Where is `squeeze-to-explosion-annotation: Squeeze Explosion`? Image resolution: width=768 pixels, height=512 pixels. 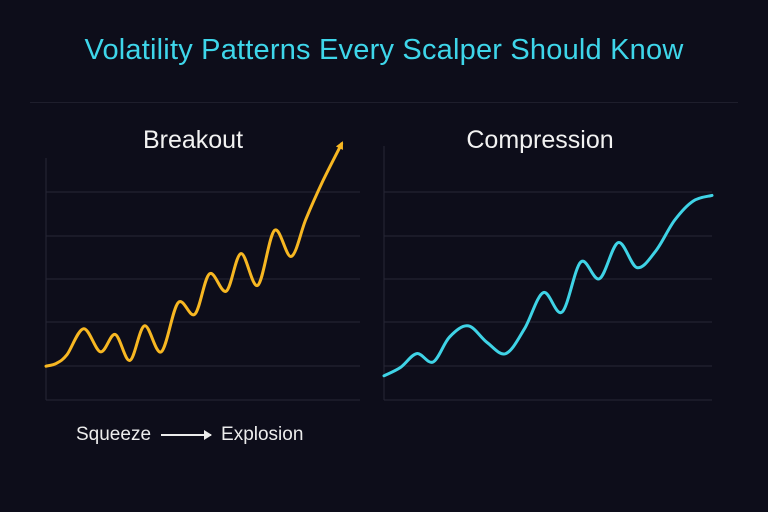
squeeze-to-explosion-annotation: Squeeze Explosion is located at coordinates (189, 435).